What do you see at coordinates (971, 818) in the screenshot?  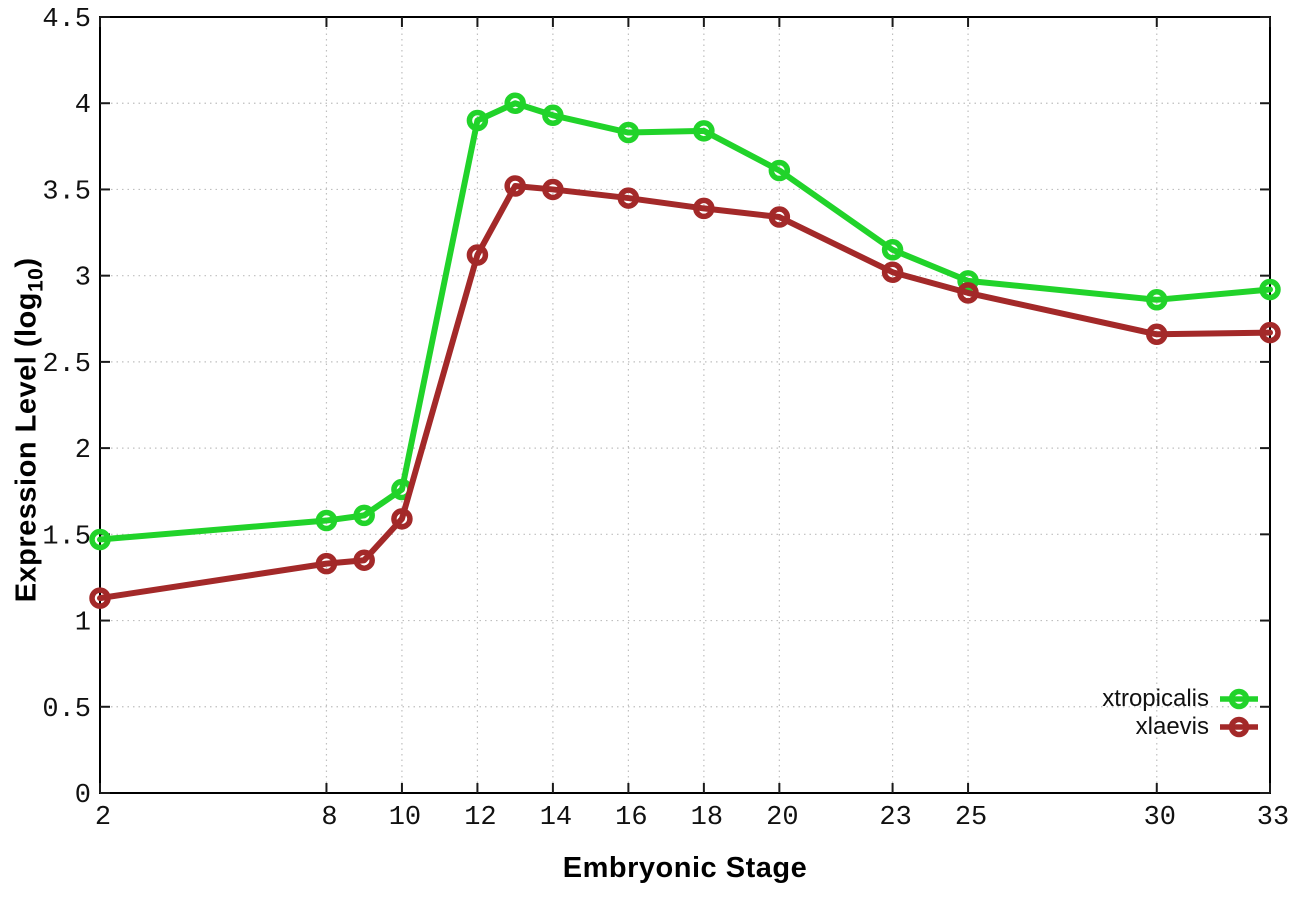 I see `x-tick-label: 25` at bounding box center [971, 818].